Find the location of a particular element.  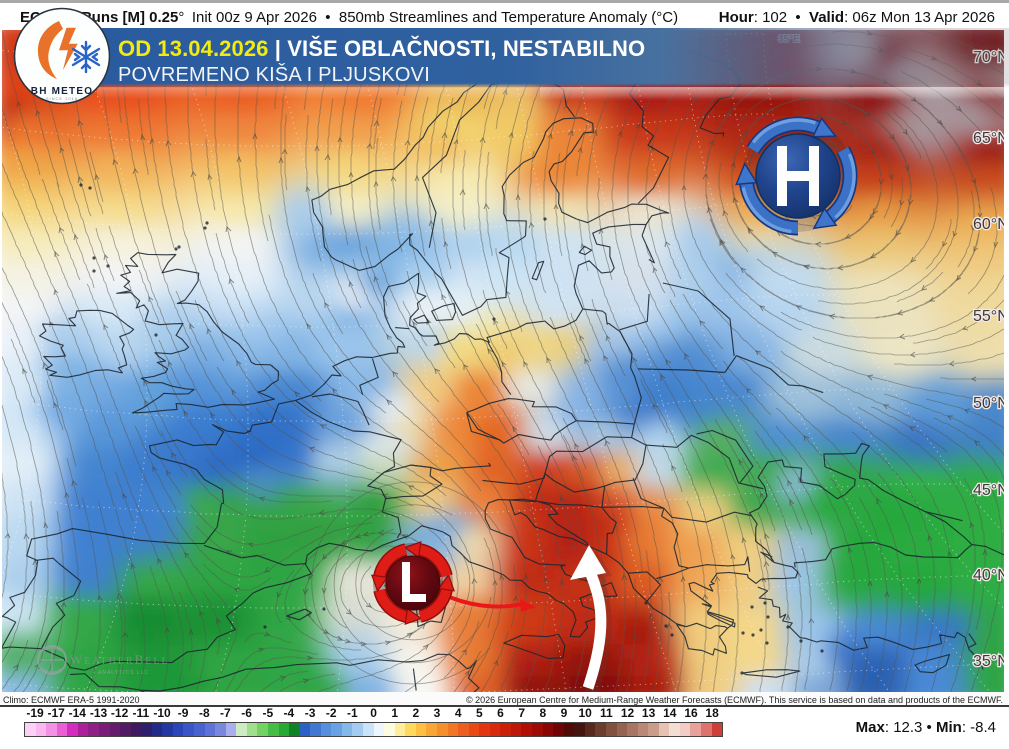

svg-text: 35°N is located at coordinates (991, 661).